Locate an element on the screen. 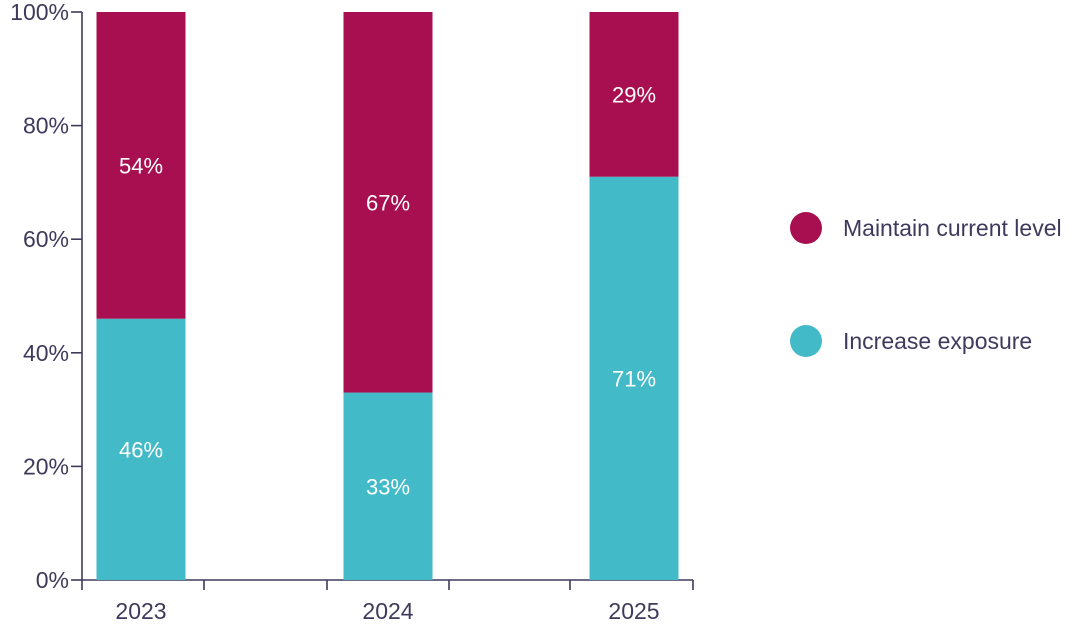 The height and width of the screenshot is (635, 1075). legend-label: Increase exposure is located at coordinates (937, 341).